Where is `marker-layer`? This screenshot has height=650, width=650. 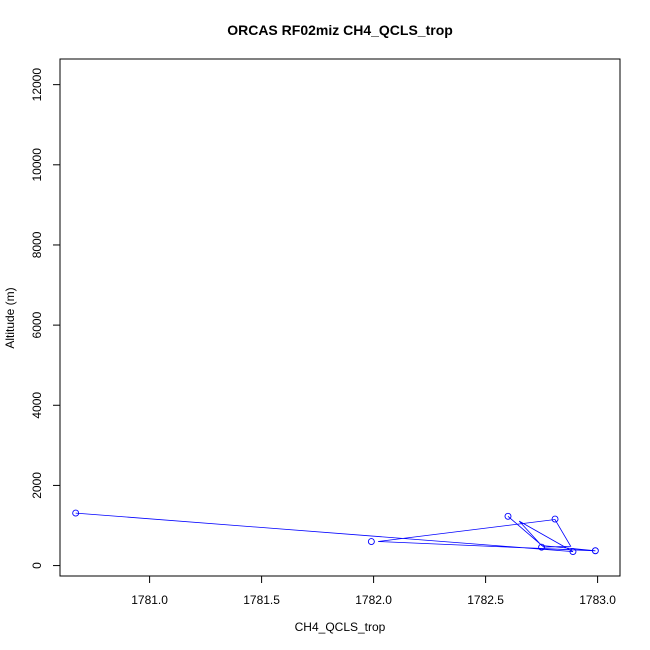 marker-layer is located at coordinates (335, 532).